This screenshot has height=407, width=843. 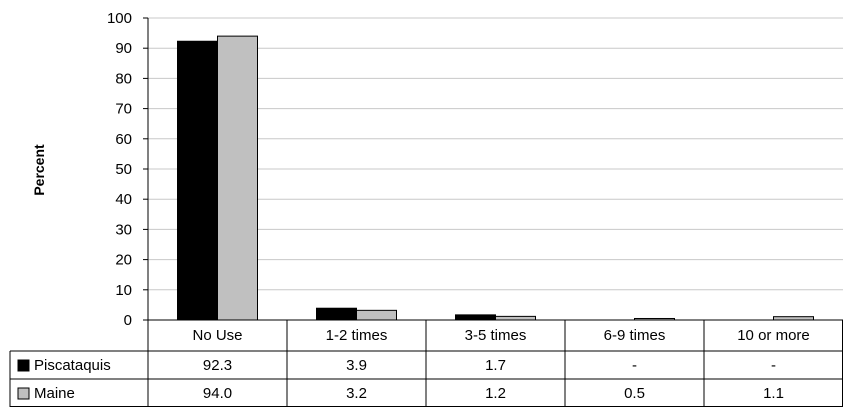 I want to click on data-label: 94.0, so click(x=217, y=393).